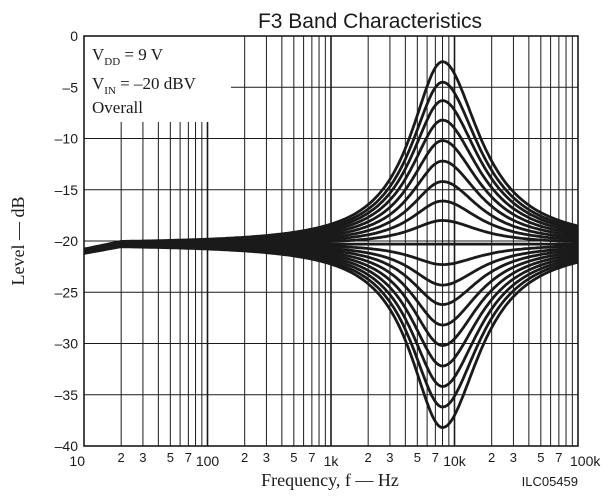  Describe the element at coordinates (330, 480) in the screenshot. I see `x-axis-label: Frequency, f — Hz` at that location.